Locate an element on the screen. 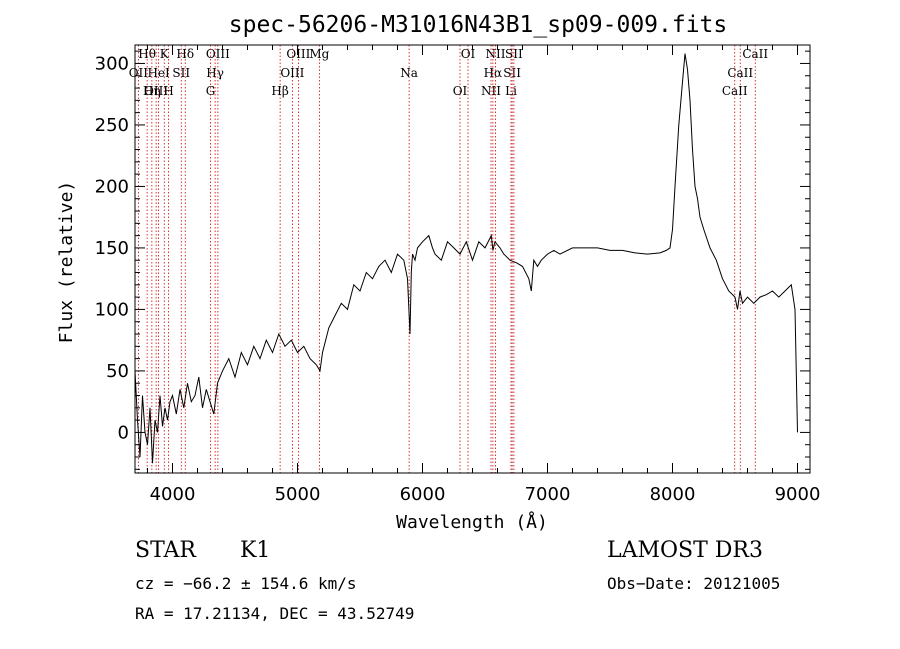  redshift-velocity: cz = −66.2 ± 154.6 km/s is located at coordinates (246, 583).